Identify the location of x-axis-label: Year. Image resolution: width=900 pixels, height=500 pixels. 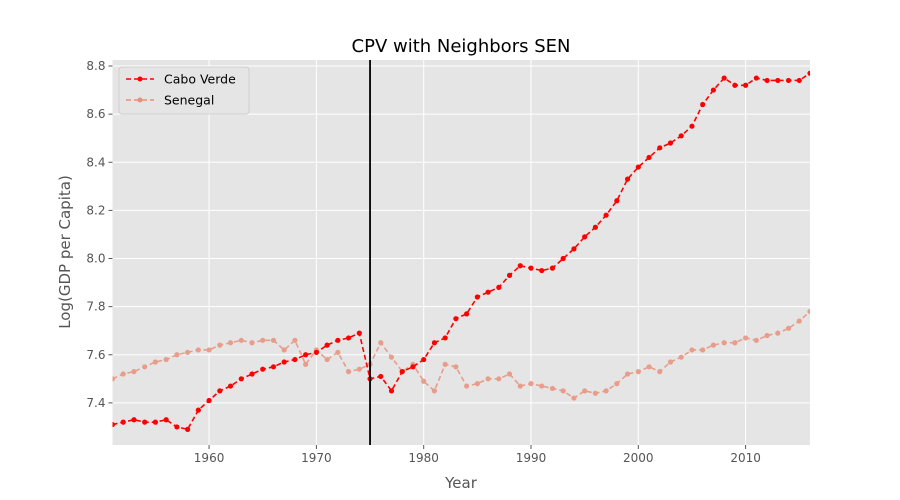
(461, 483).